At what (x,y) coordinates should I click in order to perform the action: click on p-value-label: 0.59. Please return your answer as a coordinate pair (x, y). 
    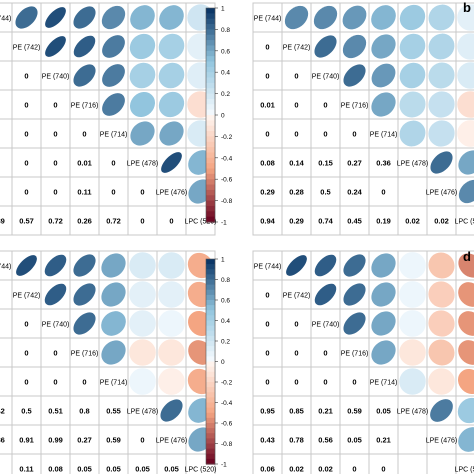
    Looking at the image, I should click on (113, 440).